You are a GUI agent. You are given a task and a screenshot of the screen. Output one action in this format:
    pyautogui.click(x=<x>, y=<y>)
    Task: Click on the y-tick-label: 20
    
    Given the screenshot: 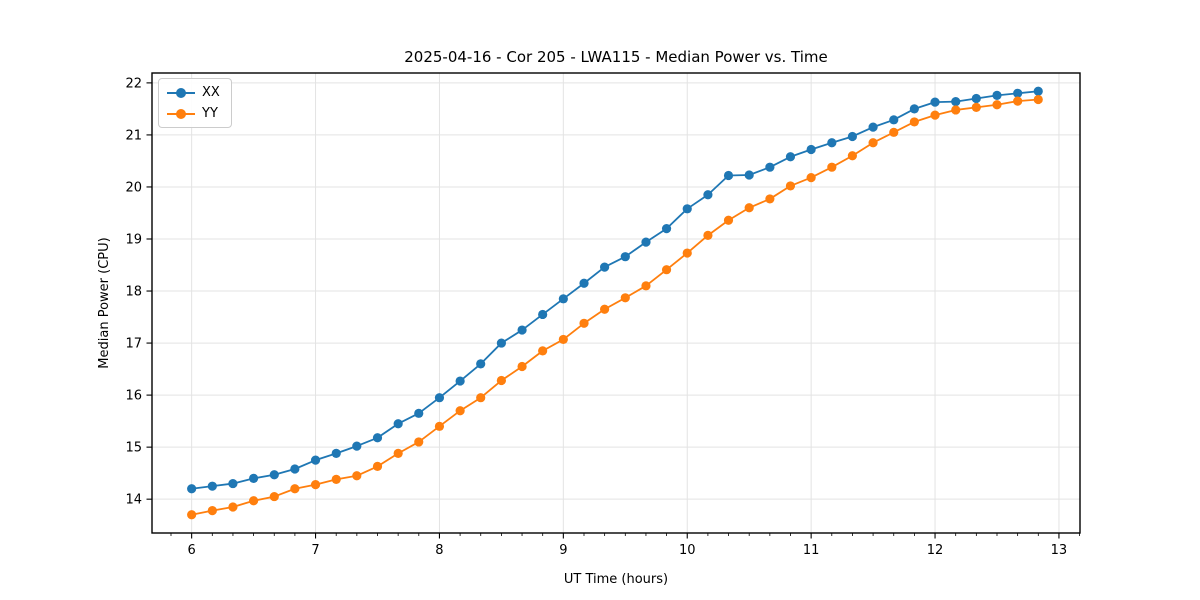 What is the action you would take?
    pyautogui.click(x=133, y=187)
    